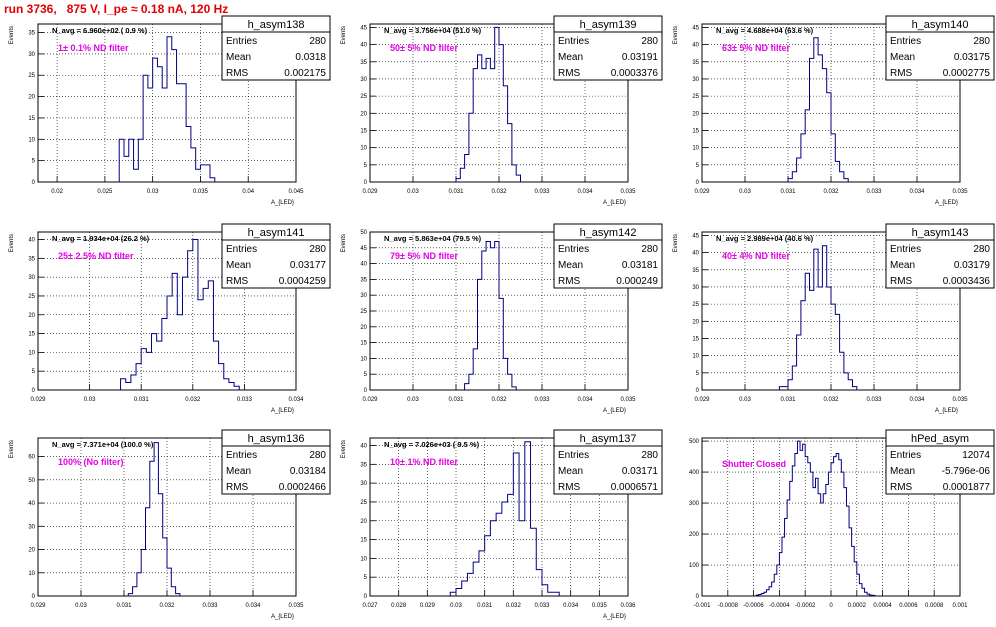  I want to click on histogram-title: h_asym139, so click(608, 25).